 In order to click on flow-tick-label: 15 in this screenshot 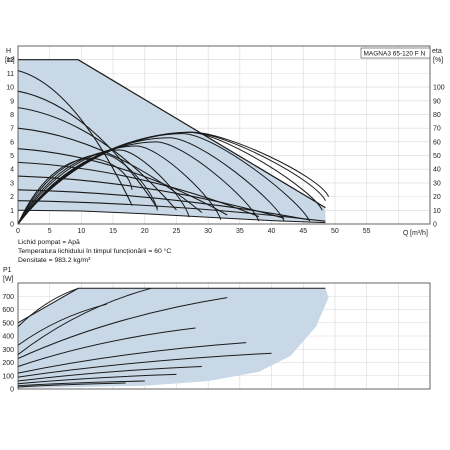, I will do `click(113, 231)`.